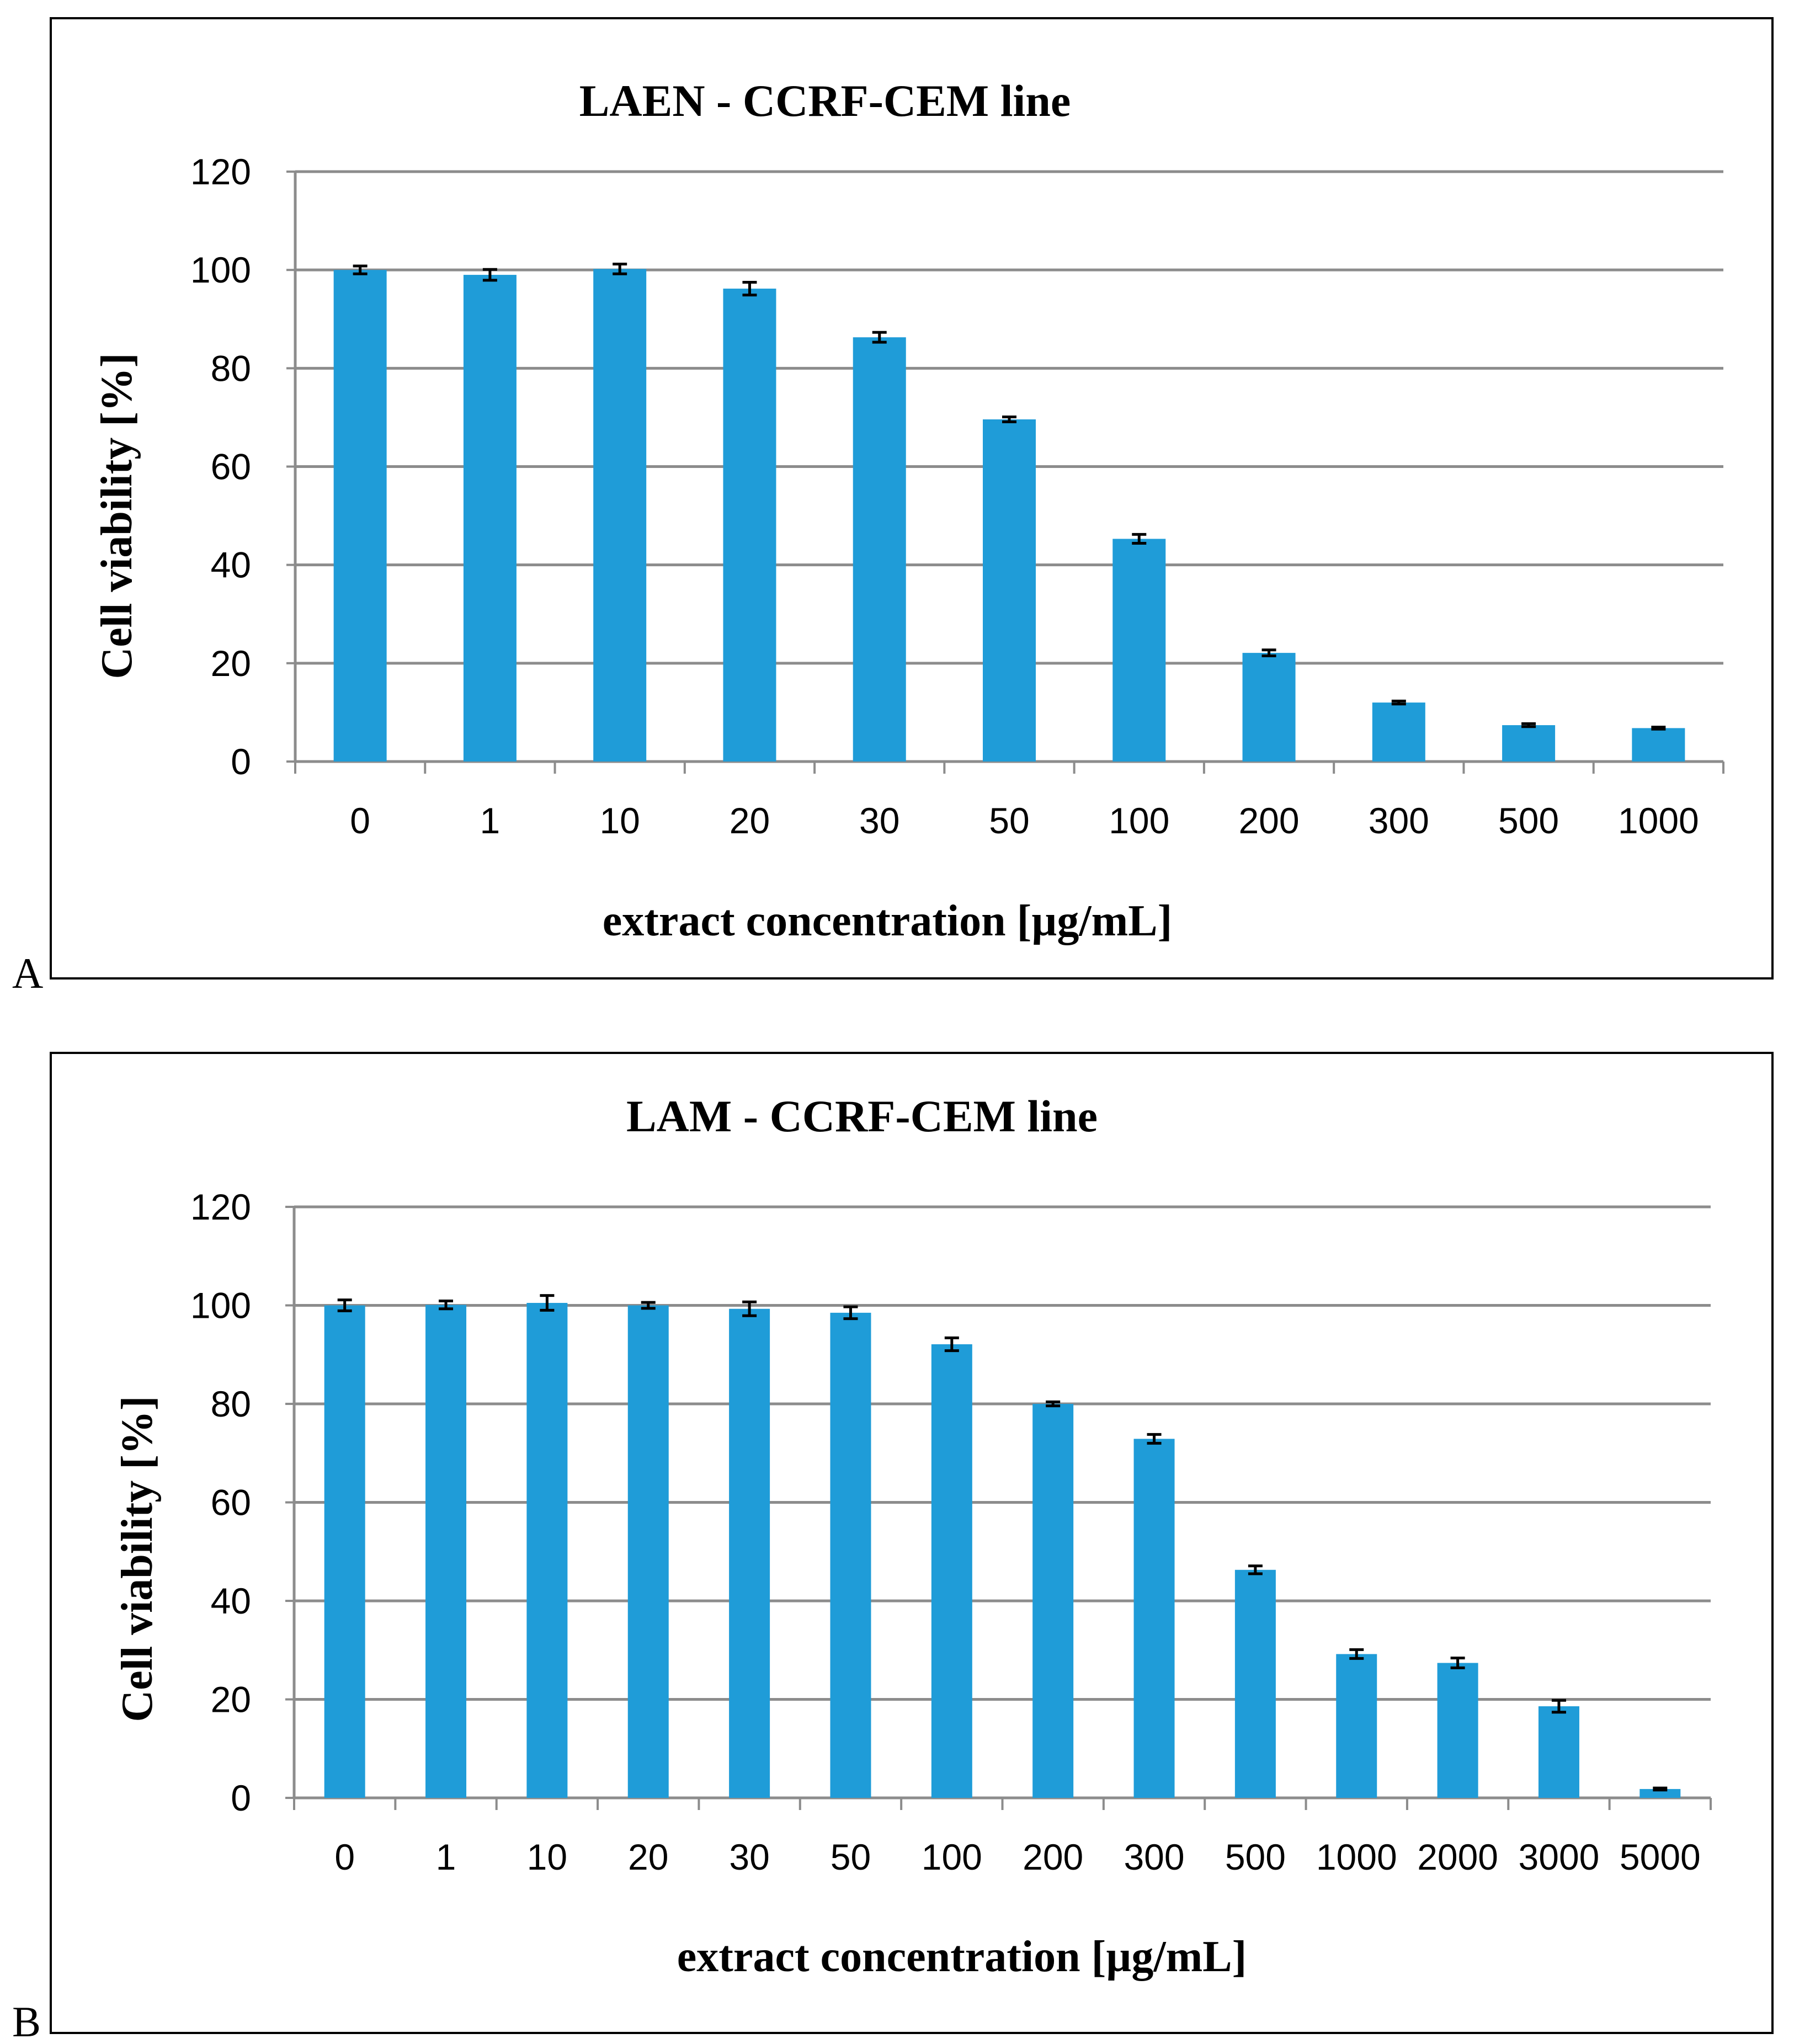  What do you see at coordinates (231, 1502) in the screenshot?
I see `panel-b-y-tick-label: 60` at bounding box center [231, 1502].